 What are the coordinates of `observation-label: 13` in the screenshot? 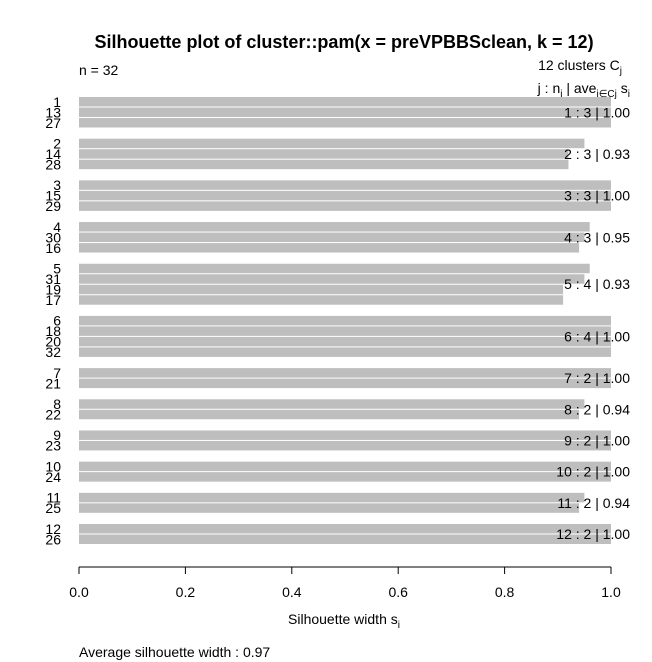 It's located at (53, 112).